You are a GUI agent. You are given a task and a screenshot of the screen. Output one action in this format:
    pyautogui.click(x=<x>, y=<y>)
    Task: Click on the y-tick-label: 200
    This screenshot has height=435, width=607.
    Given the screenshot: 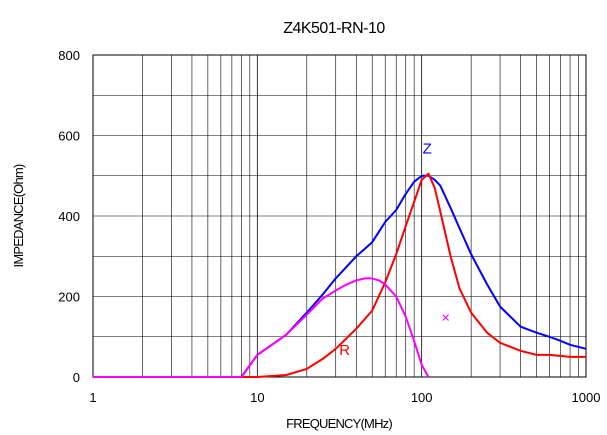 What is the action you would take?
    pyautogui.click(x=69, y=297)
    